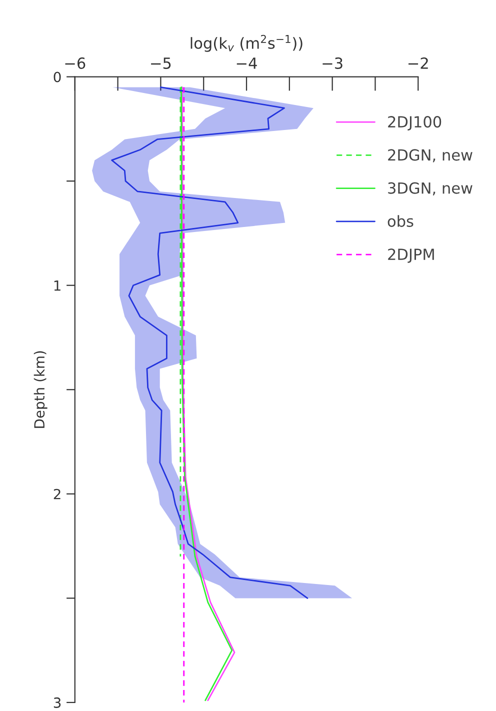 This screenshot has width=496, height=711. Describe the element at coordinates (57, 494) in the screenshot. I see `y-tick-label: 2` at that location.